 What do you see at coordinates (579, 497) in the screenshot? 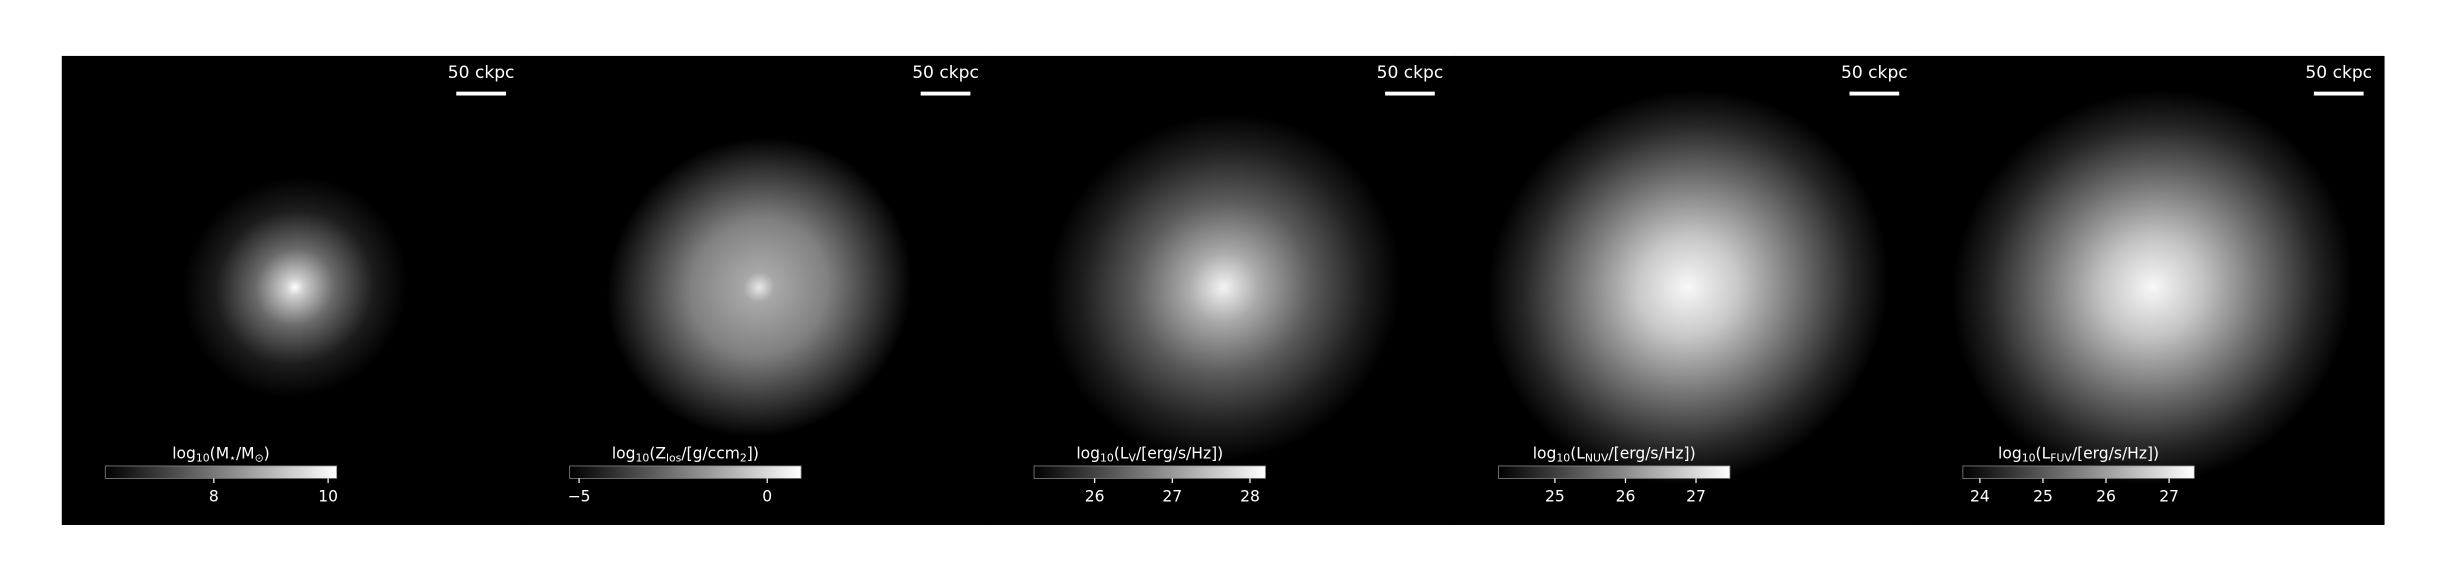
I see `colorbar-tick-label: −5` at bounding box center [579, 497].